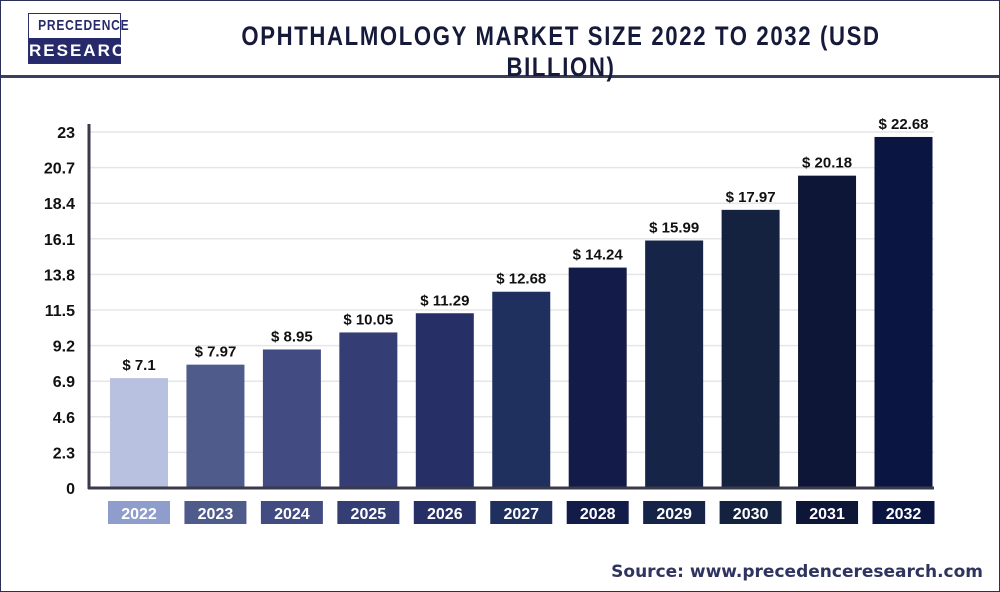 The image size is (1000, 592). I want to click on x-tick-label: 2025, so click(369, 514).